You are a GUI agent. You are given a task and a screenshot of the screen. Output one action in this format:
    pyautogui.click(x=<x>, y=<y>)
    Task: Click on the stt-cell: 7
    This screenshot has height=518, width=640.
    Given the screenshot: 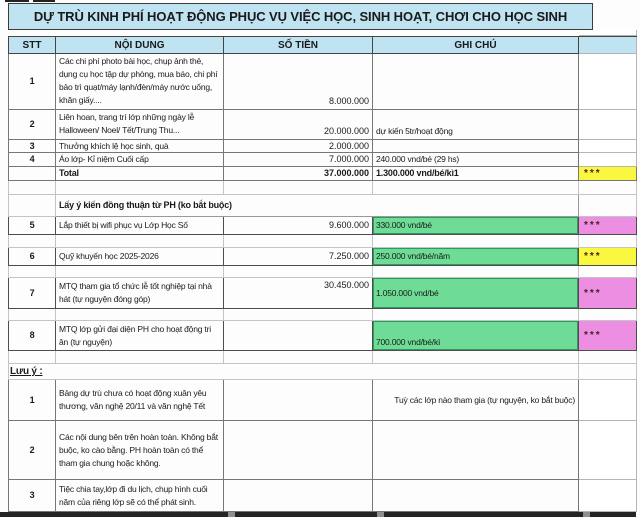 What is the action you would take?
    pyautogui.click(x=32, y=293)
    